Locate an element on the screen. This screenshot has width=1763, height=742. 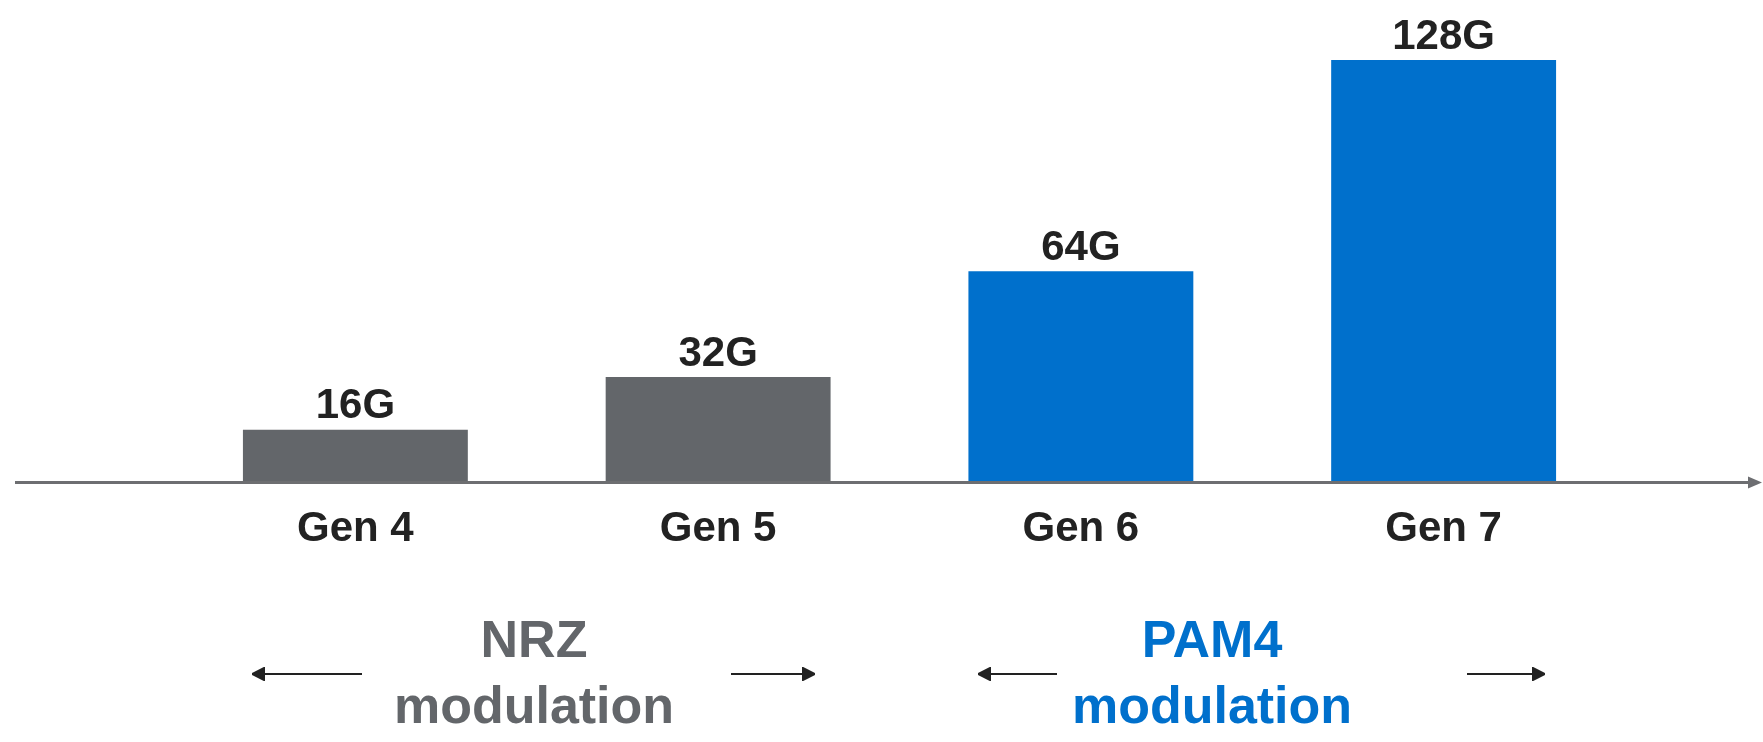
text: NRZ modulation is located at coordinates (534, 672).